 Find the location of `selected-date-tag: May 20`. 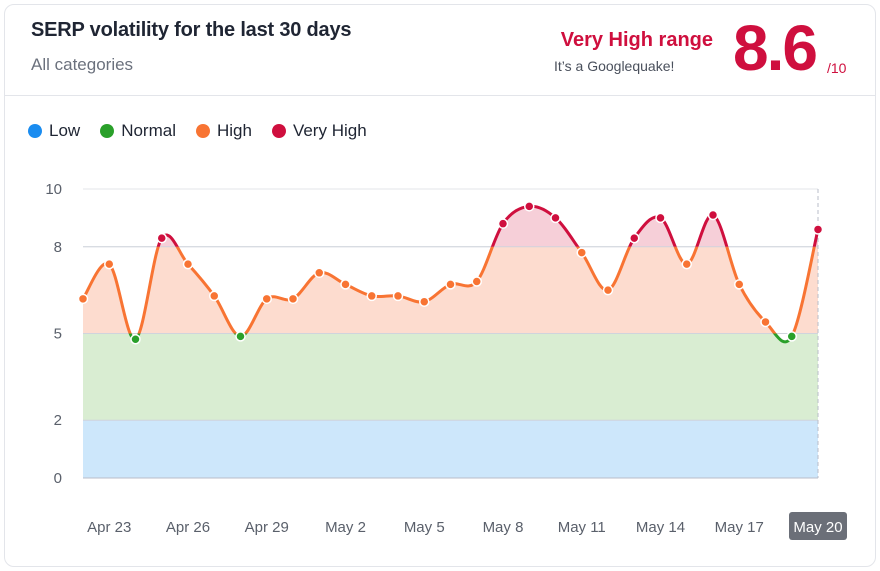

selected-date-tag: May 20 is located at coordinates (818, 526).